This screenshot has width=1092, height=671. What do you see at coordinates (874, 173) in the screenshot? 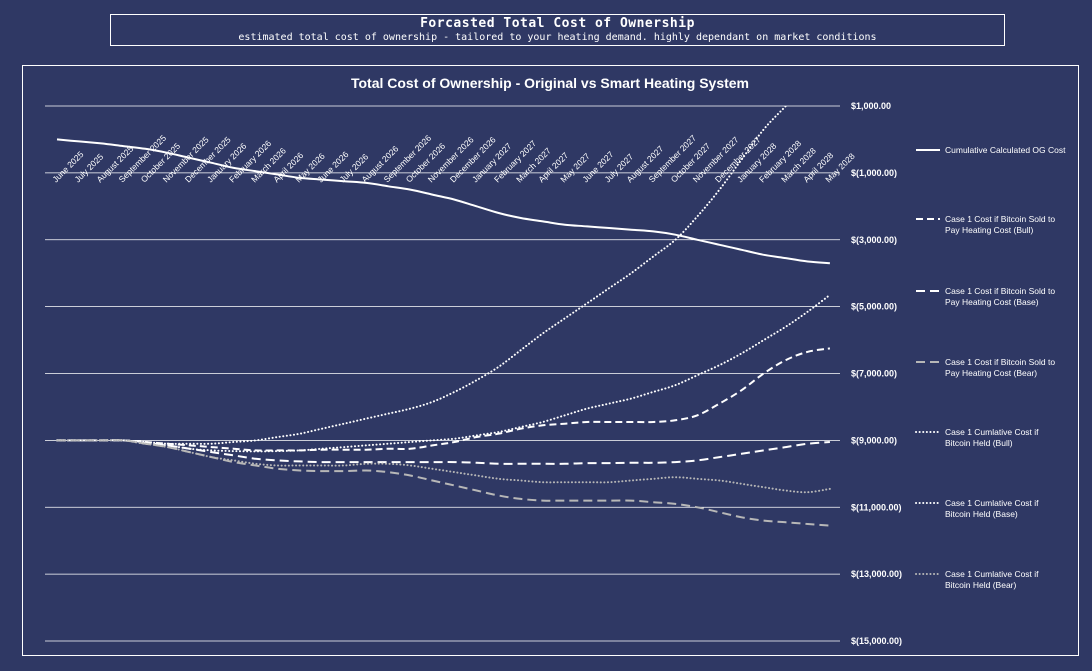
I see `y-tick-label: $(1,000.00)` at bounding box center [874, 173].